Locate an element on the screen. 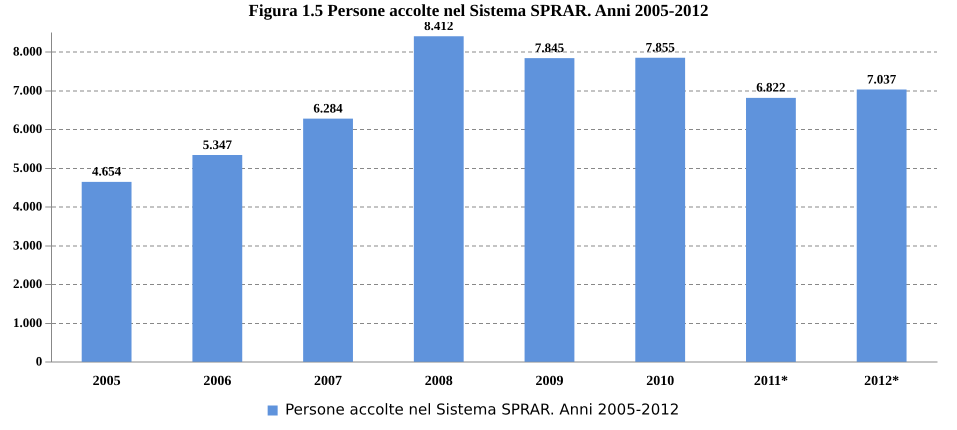 Image resolution: width=957 pixels, height=430 pixels. x-tick-label: 2009 is located at coordinates (549, 382).